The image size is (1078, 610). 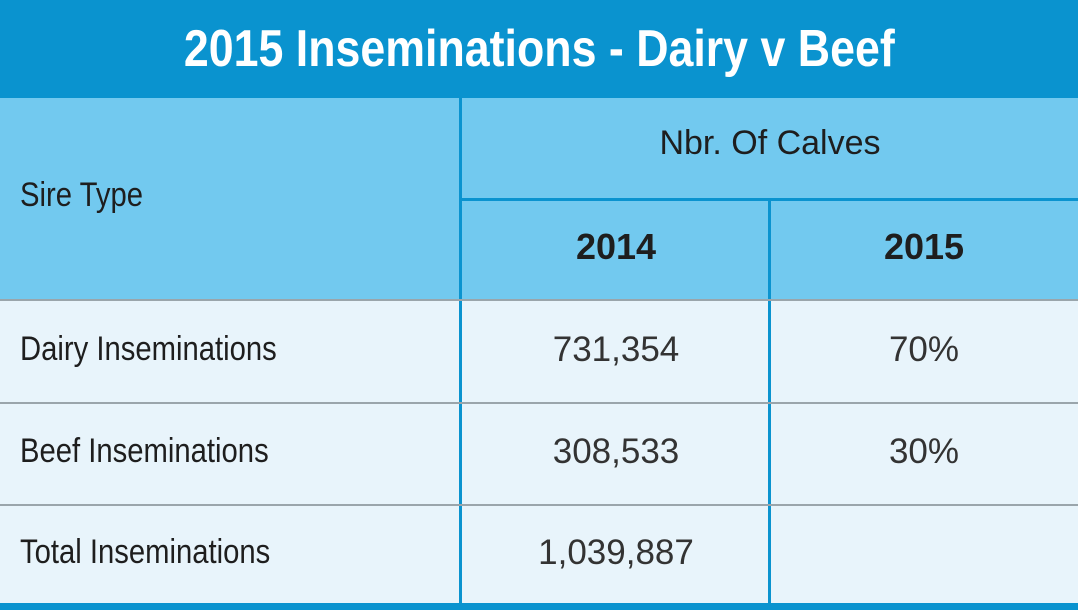 I want to click on header-sire-type: Sire Type, so click(x=81, y=195).